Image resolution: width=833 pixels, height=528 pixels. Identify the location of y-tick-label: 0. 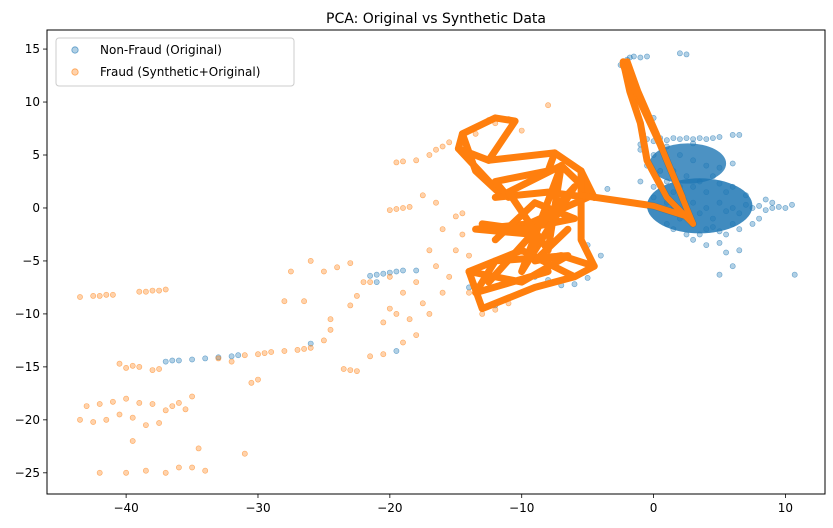
(36, 208).